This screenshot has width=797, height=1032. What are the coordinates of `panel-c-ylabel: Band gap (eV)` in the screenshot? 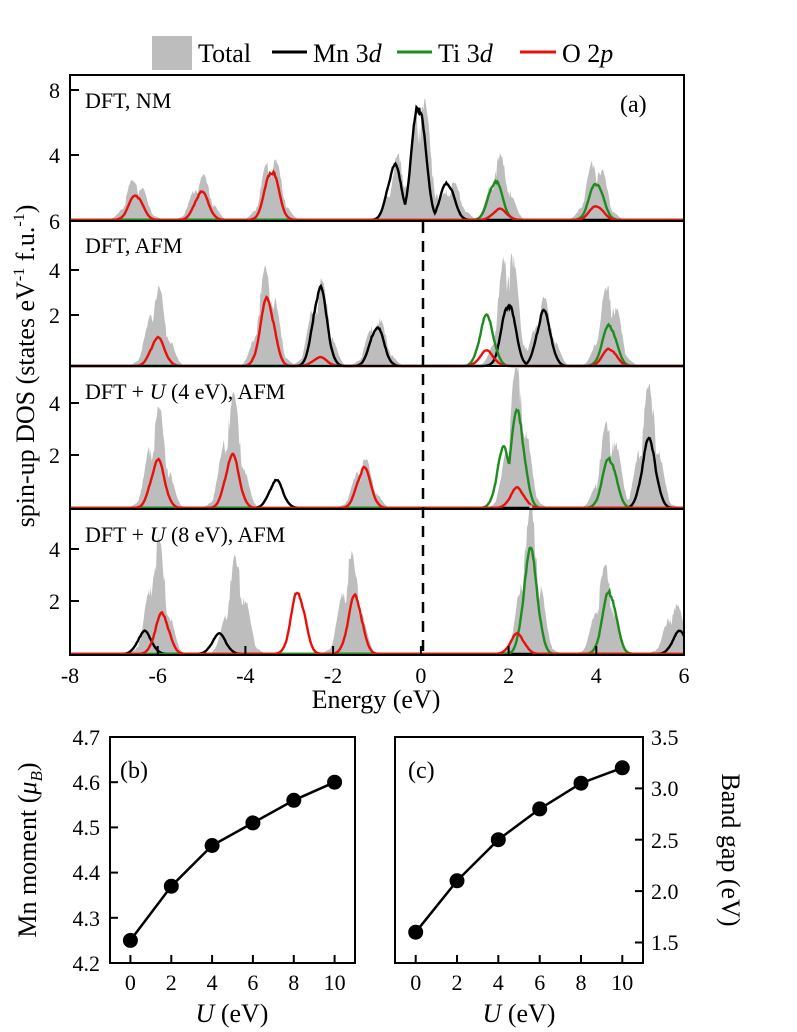 It's located at (730, 849).